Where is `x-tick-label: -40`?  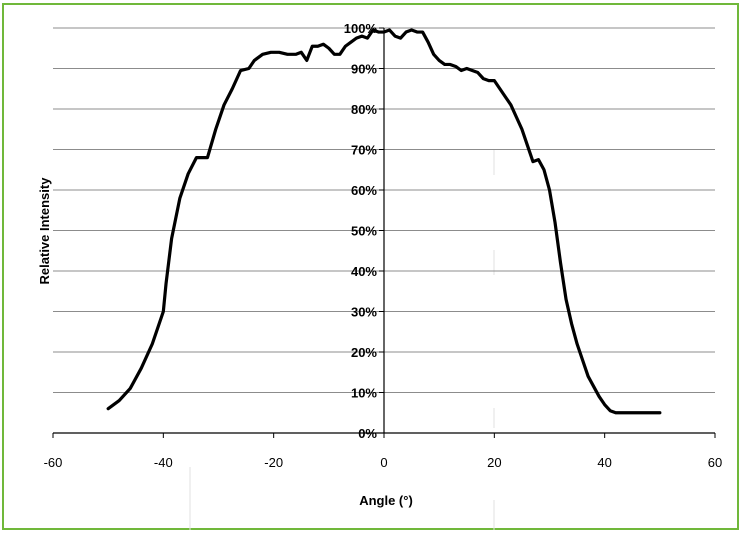
x-tick-label: -40 is located at coordinates (163, 462).